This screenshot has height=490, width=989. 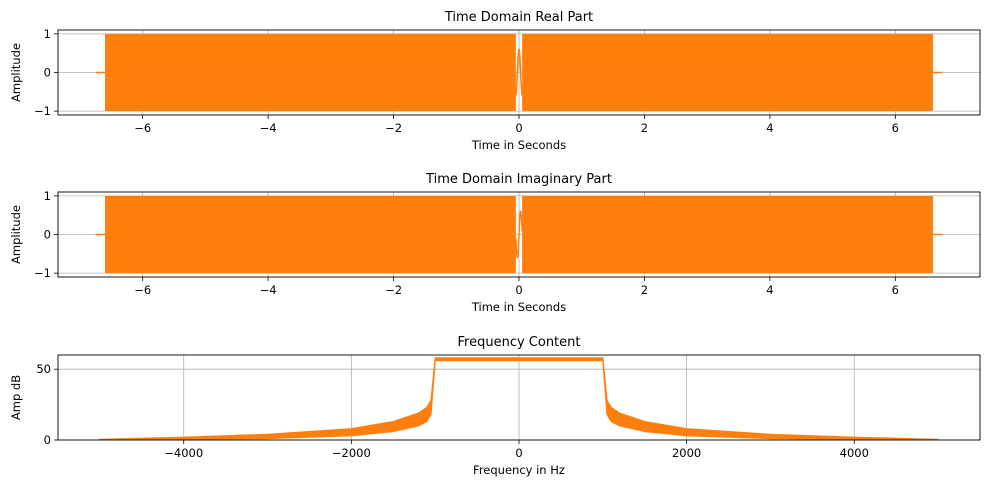 I want to click on y-tick-label: 50, so click(x=43, y=369).